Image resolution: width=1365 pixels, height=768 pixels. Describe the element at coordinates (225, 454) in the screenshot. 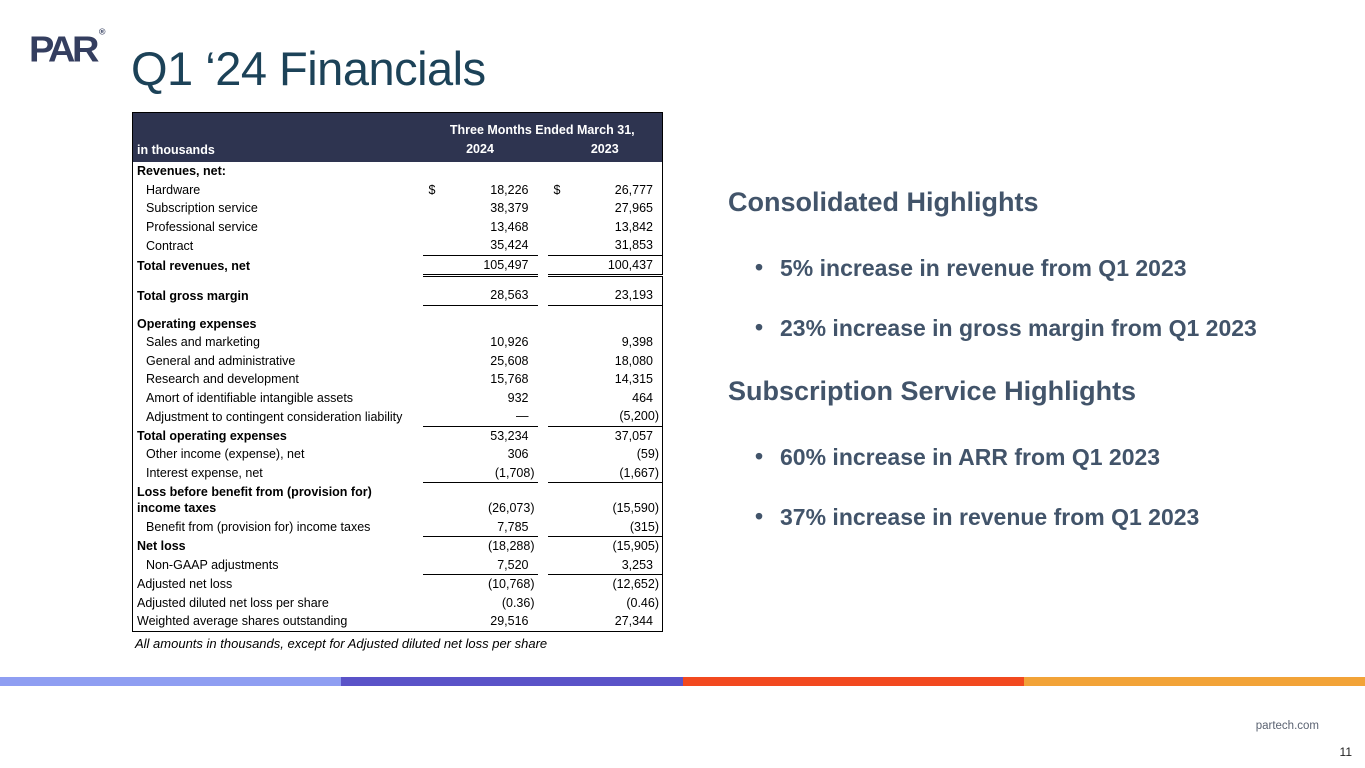

I see `row-label: Other income (expense), net` at that location.